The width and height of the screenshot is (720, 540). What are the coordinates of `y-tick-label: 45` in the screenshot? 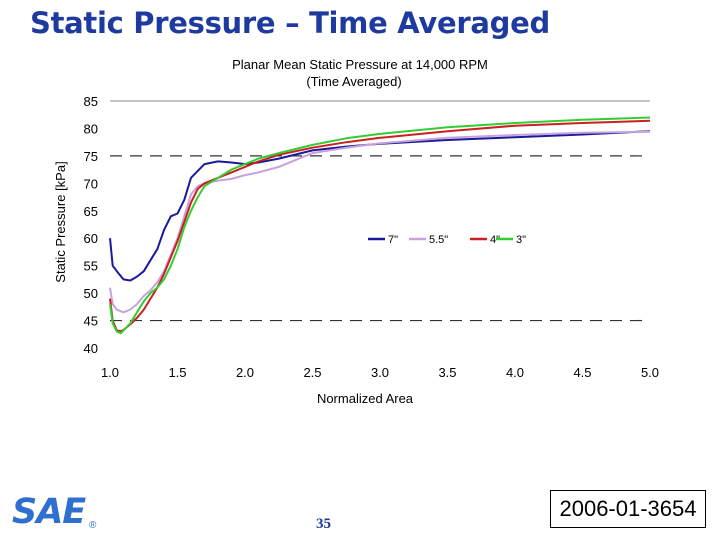 It's located at (91, 321).